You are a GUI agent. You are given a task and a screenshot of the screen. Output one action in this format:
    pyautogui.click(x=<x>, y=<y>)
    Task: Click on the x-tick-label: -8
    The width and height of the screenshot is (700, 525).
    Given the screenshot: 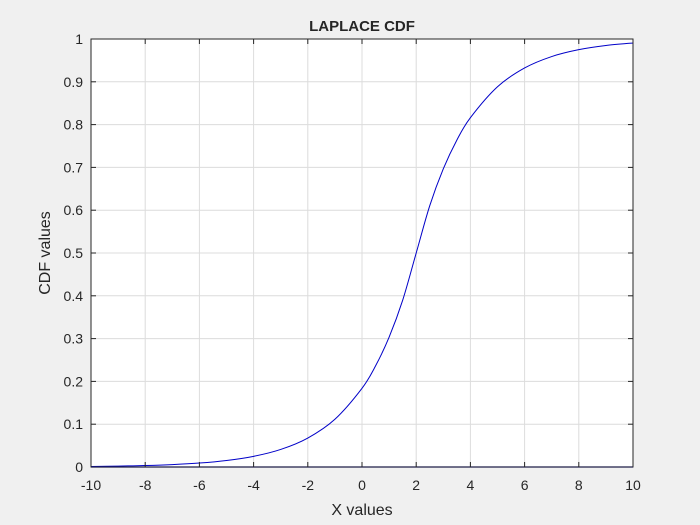 What is the action you would take?
    pyautogui.click(x=145, y=485)
    